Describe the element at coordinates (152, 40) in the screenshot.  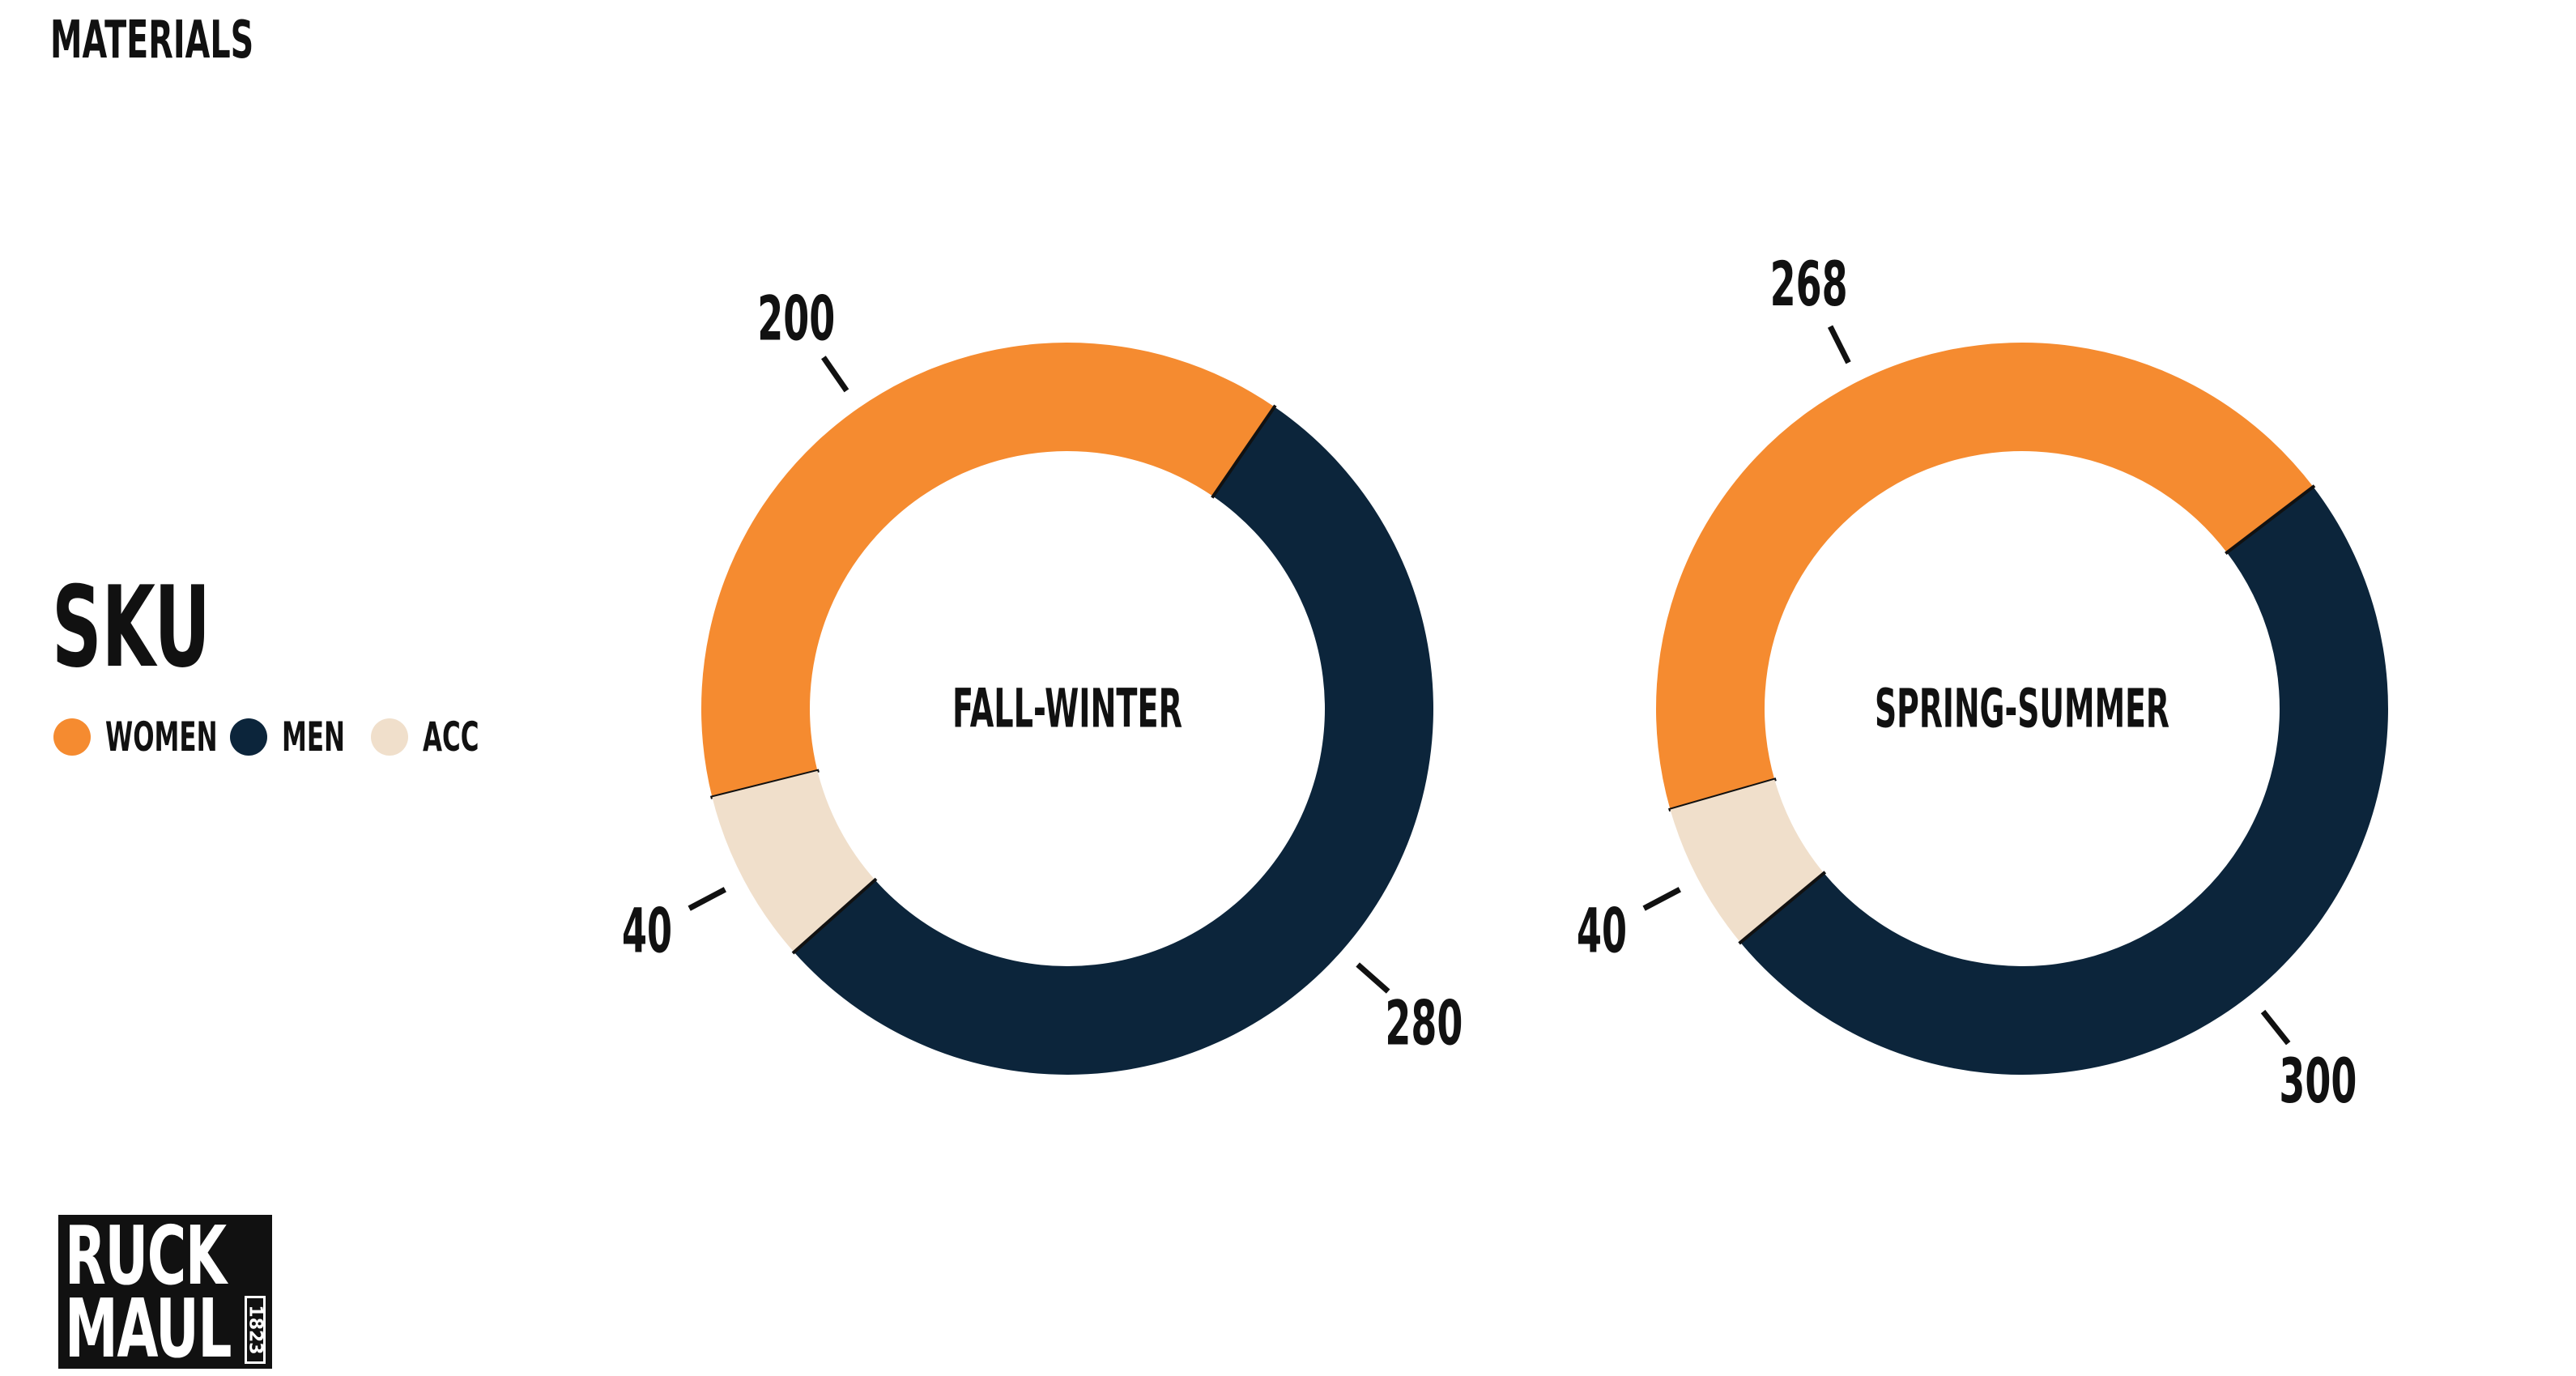
I see `section-title-text: MATERIALS` at that location.